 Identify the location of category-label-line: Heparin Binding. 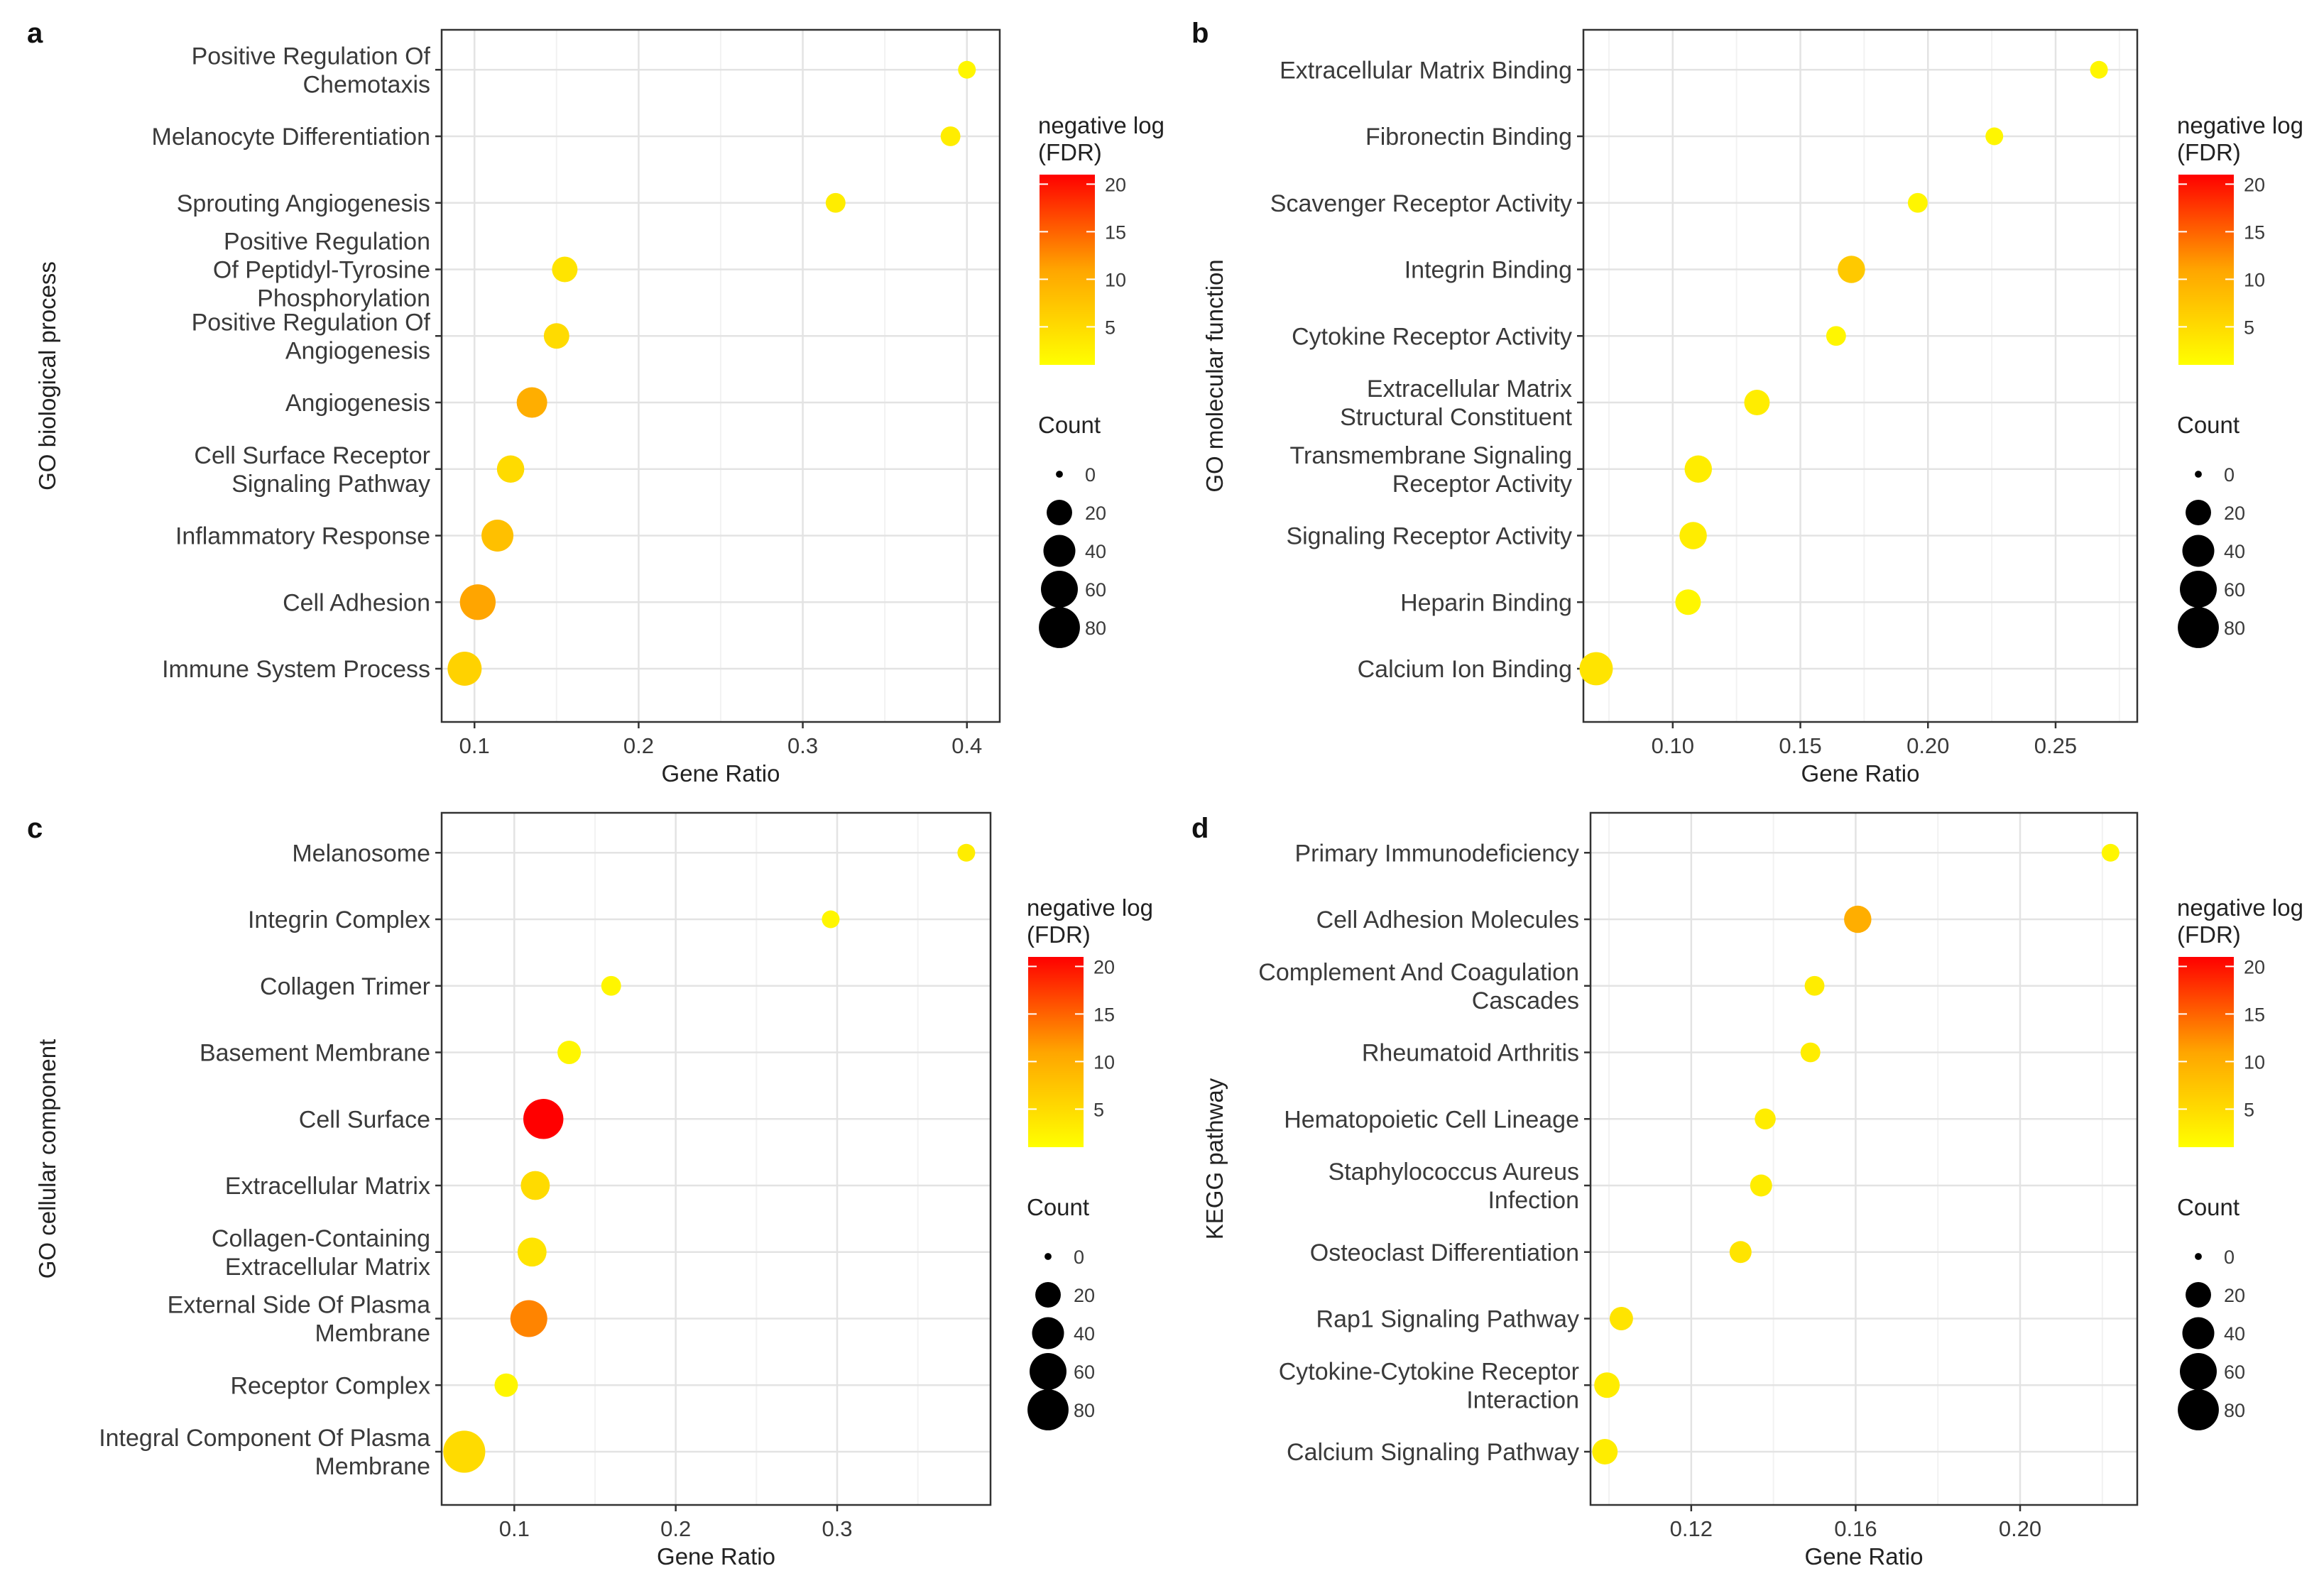
(1486, 602).